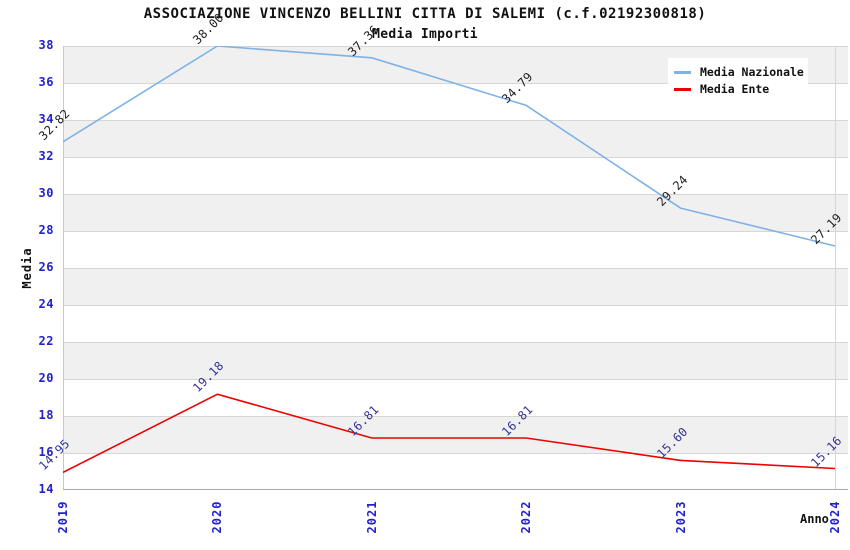 The image size is (850, 550). I want to click on legend-label: Media Ente, so click(735, 89).